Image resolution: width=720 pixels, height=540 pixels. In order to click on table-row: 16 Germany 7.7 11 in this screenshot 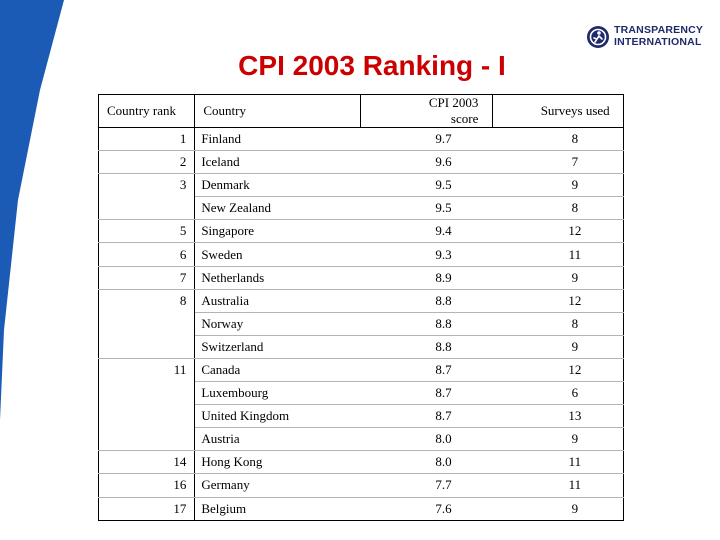, I will do `click(360, 485)`.